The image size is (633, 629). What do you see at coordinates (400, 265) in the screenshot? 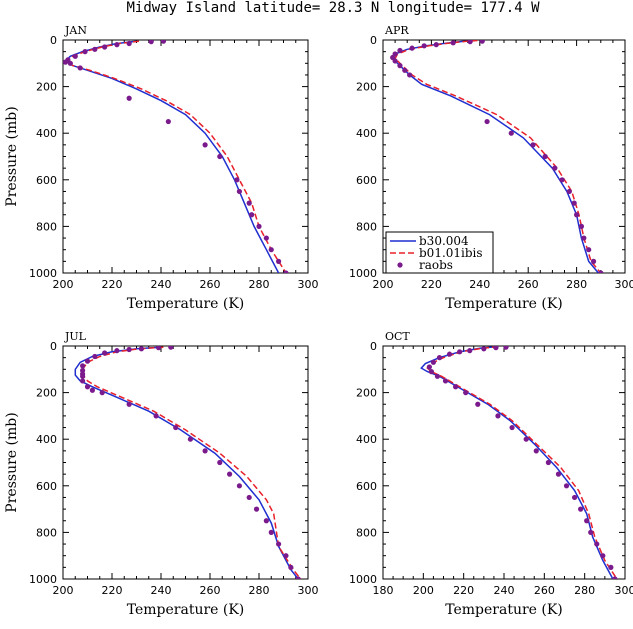
I see `legend-marker` at bounding box center [400, 265].